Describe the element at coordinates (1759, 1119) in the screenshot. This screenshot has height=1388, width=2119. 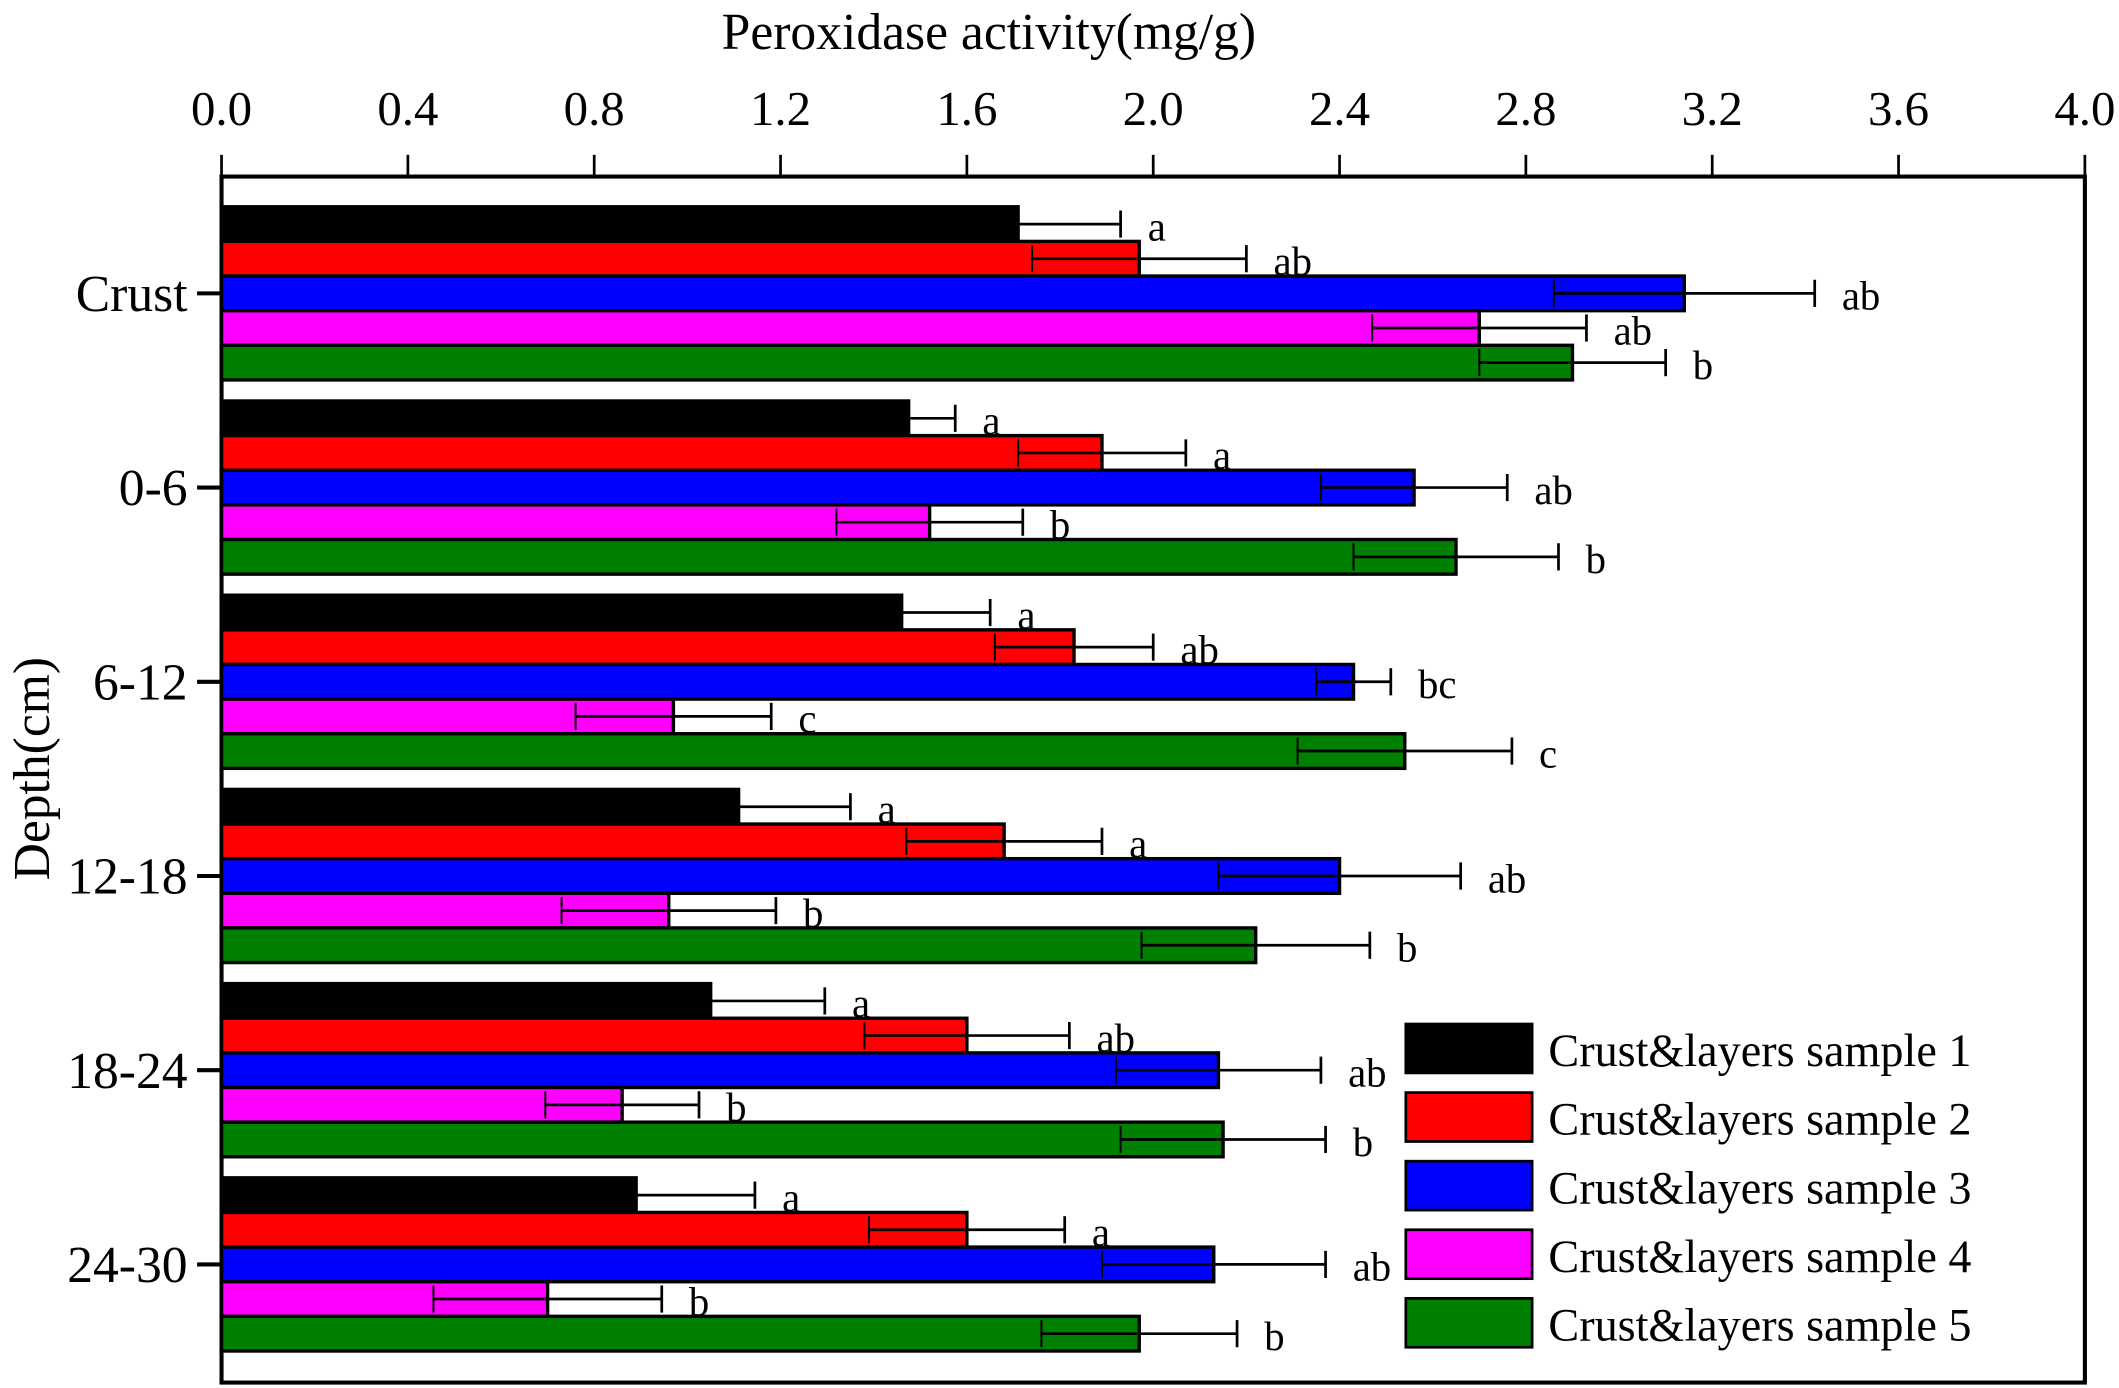
I see `legend-label: Crust&layers sample 2` at that location.